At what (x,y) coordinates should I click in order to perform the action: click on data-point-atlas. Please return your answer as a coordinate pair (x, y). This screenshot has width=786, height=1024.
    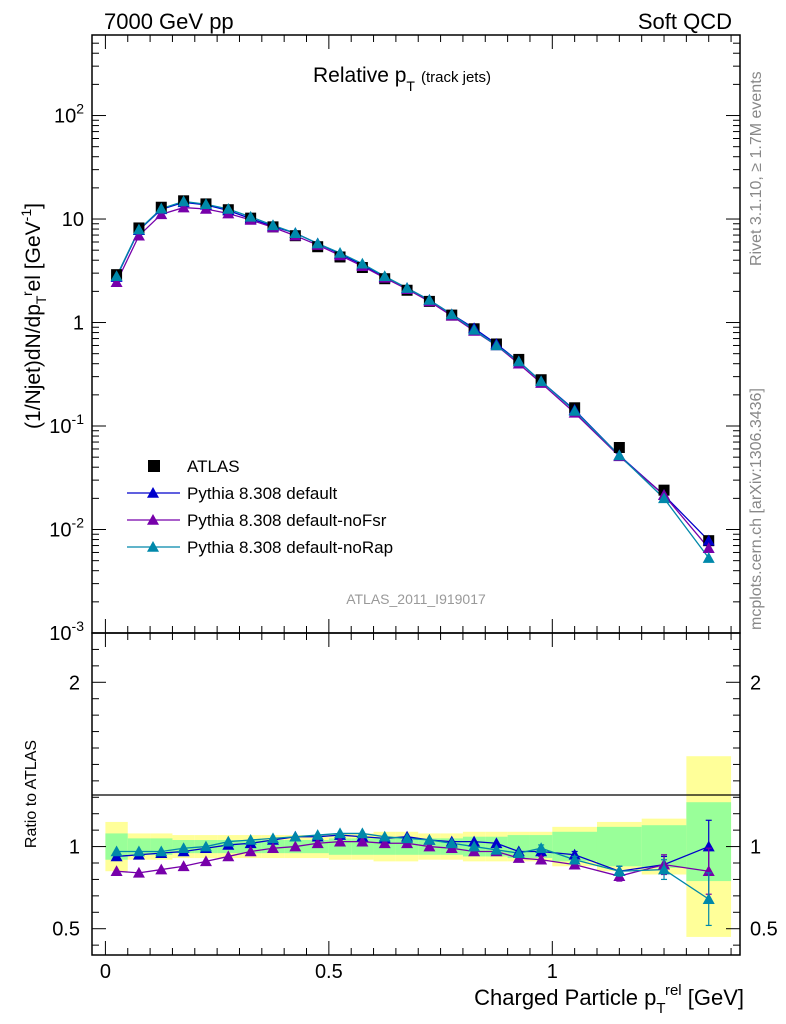
    Looking at the image, I should click on (619, 447).